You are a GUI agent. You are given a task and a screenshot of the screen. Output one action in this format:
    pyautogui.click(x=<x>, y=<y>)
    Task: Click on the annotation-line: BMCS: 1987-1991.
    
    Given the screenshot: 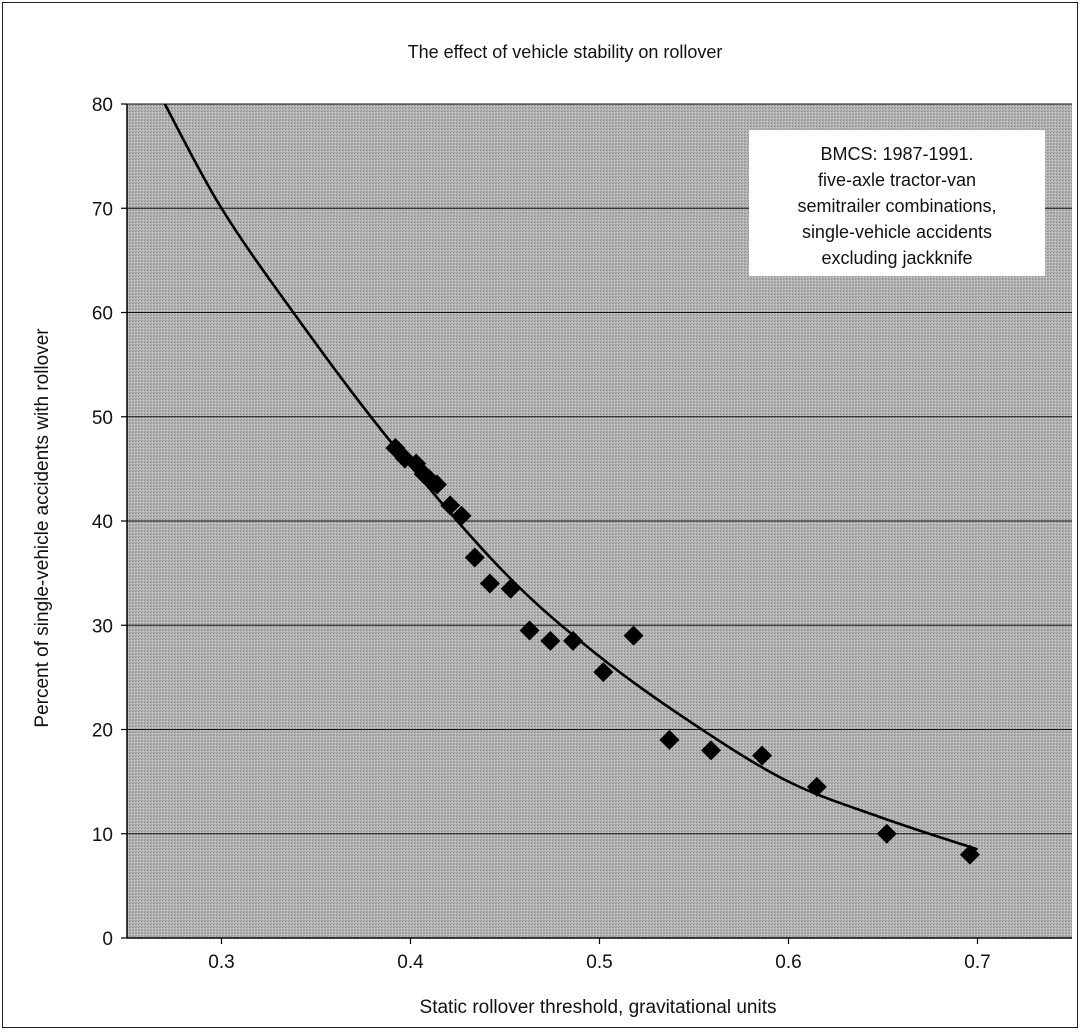 What is the action you would take?
    pyautogui.click(x=896, y=154)
    